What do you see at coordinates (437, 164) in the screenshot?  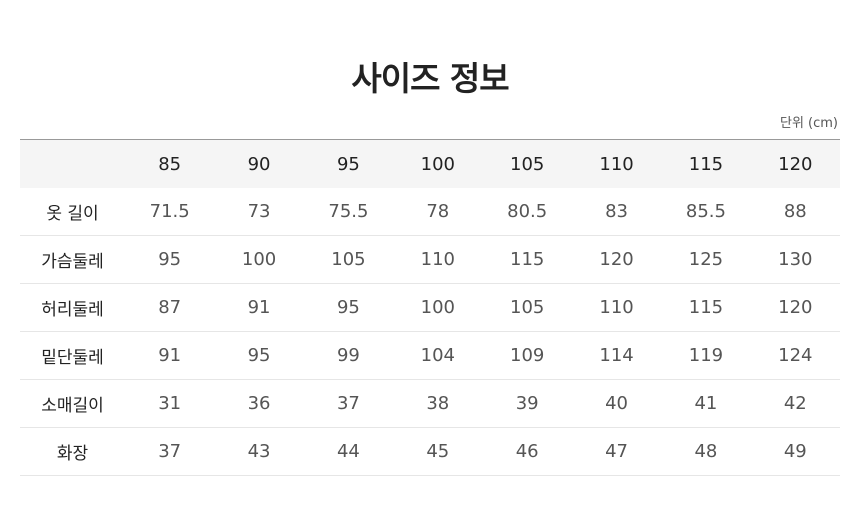 I see `size-header: 100` at bounding box center [437, 164].